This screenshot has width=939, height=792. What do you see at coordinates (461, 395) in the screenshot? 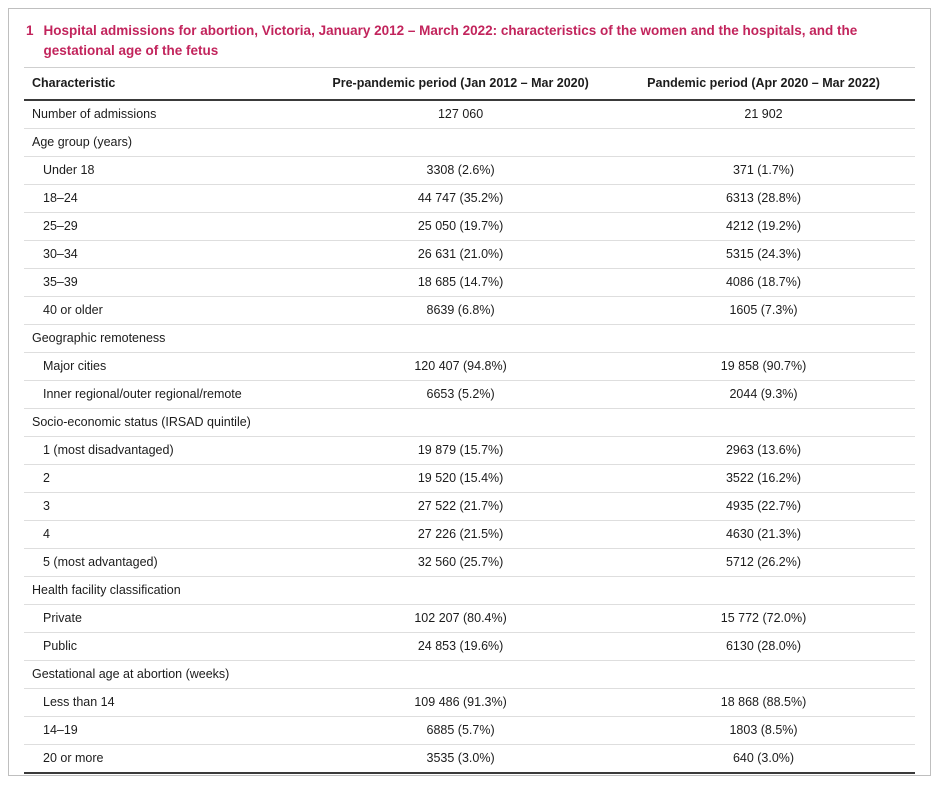
I see `pre-pandemic-value: 6653 (5.2%)` at bounding box center [461, 395].